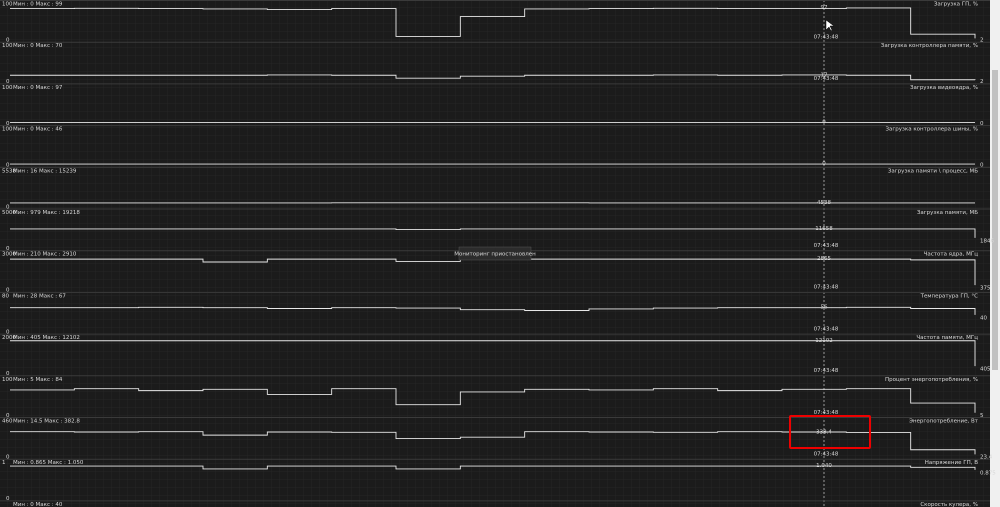 The width and height of the screenshot is (1000, 507). What do you see at coordinates (983, 318) in the screenshot?
I see `last-value: 40` at bounding box center [983, 318].